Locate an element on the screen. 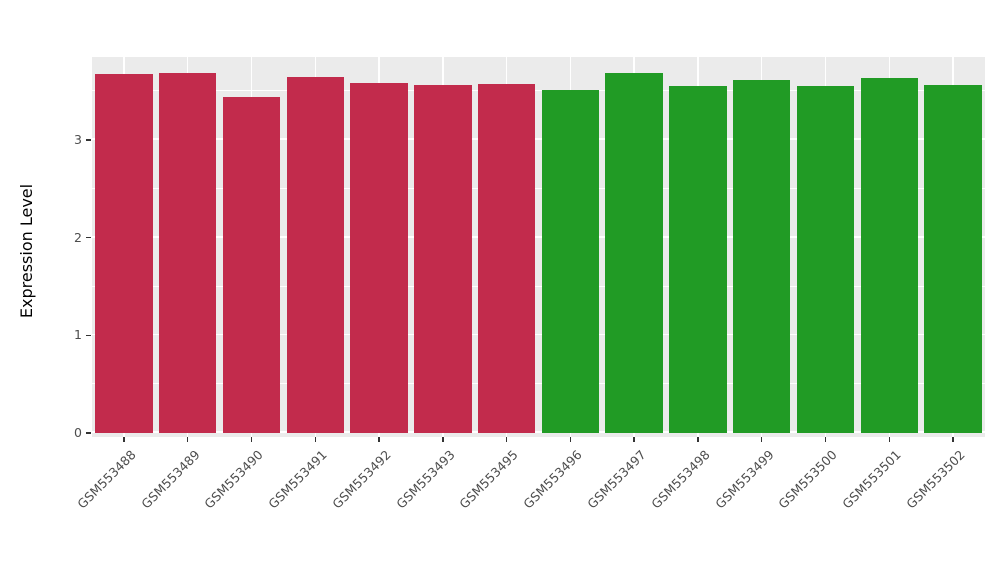 Image resolution: width=1000 pixels, height=580 pixels. bar-GSM553498 is located at coordinates (698, 259).